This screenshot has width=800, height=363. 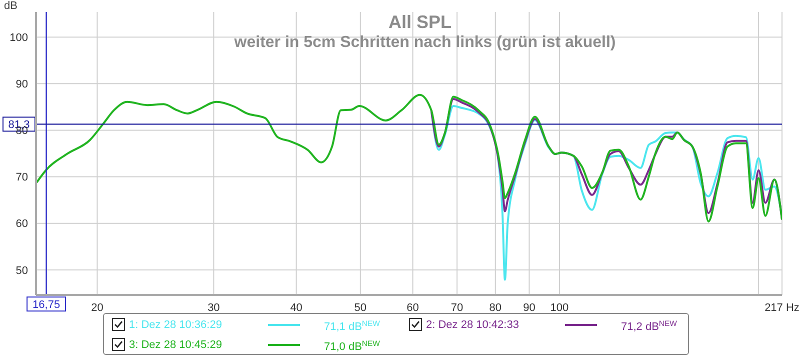 What do you see at coordinates (175, 345) in the screenshot?
I see `text: 3: Dez 28 10:45:29` at bounding box center [175, 345].